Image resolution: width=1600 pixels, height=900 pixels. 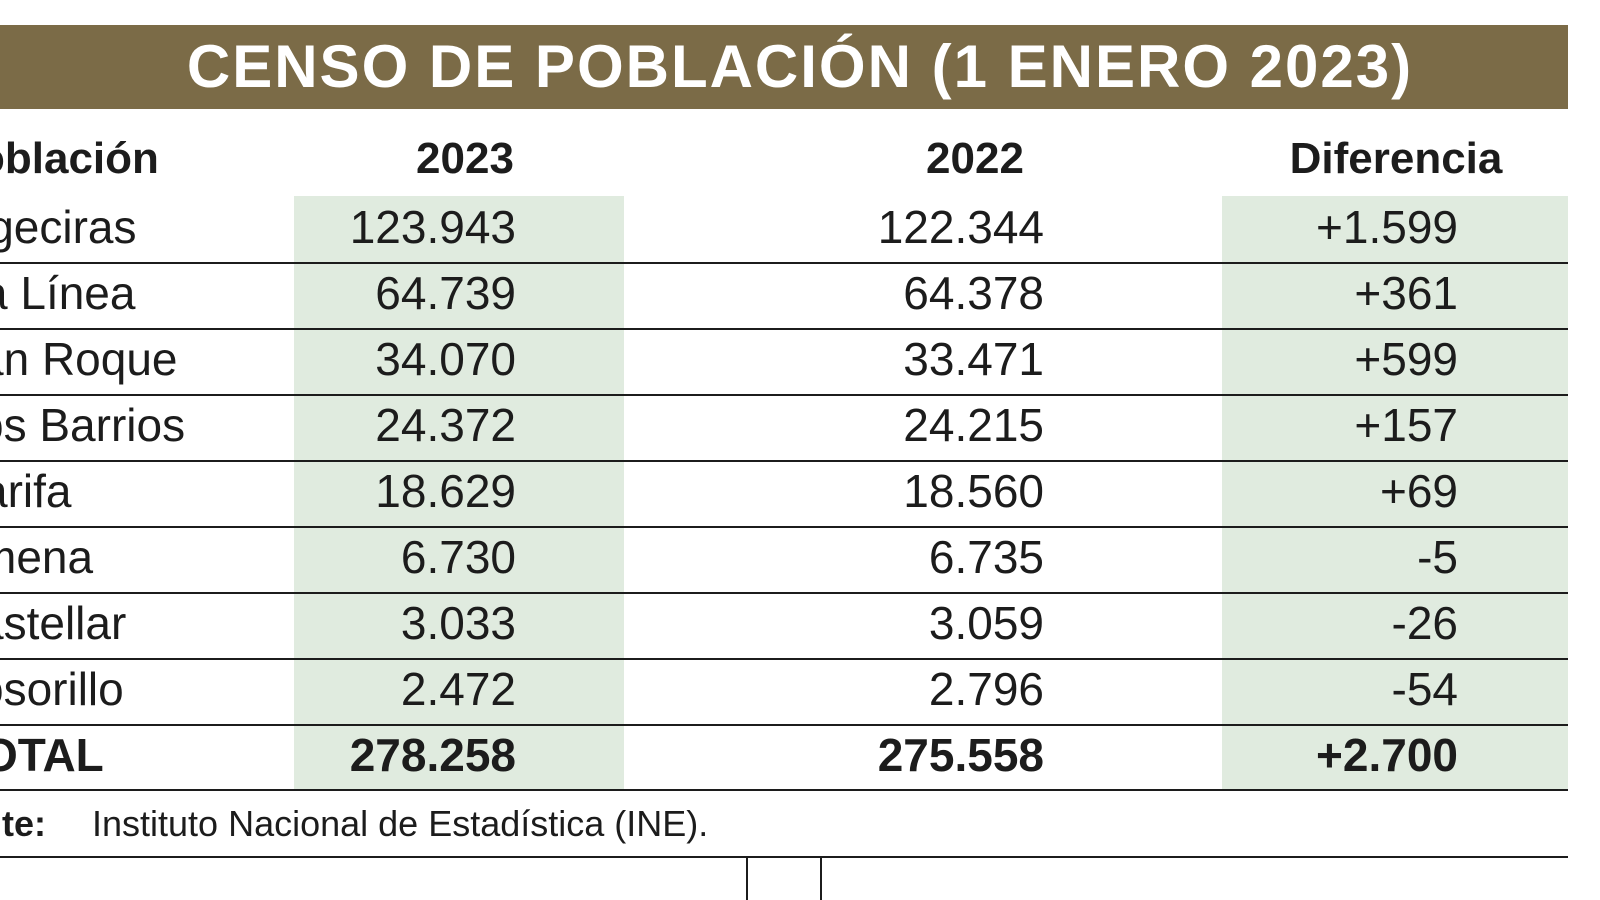 I want to click on column-2023-shading, so click(x=459, y=492).